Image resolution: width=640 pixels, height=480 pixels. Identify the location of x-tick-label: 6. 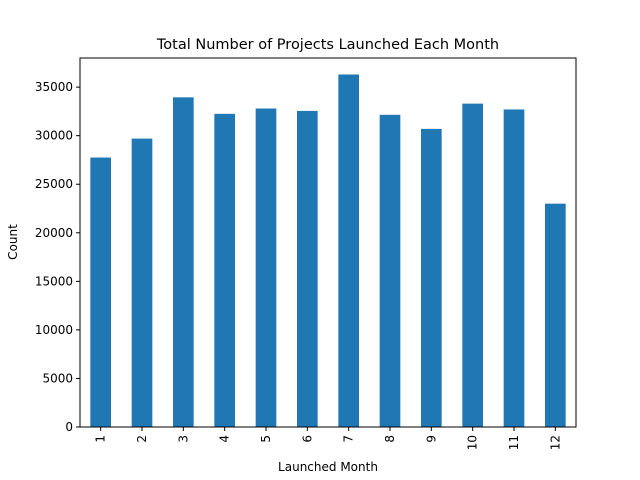
(307, 439).